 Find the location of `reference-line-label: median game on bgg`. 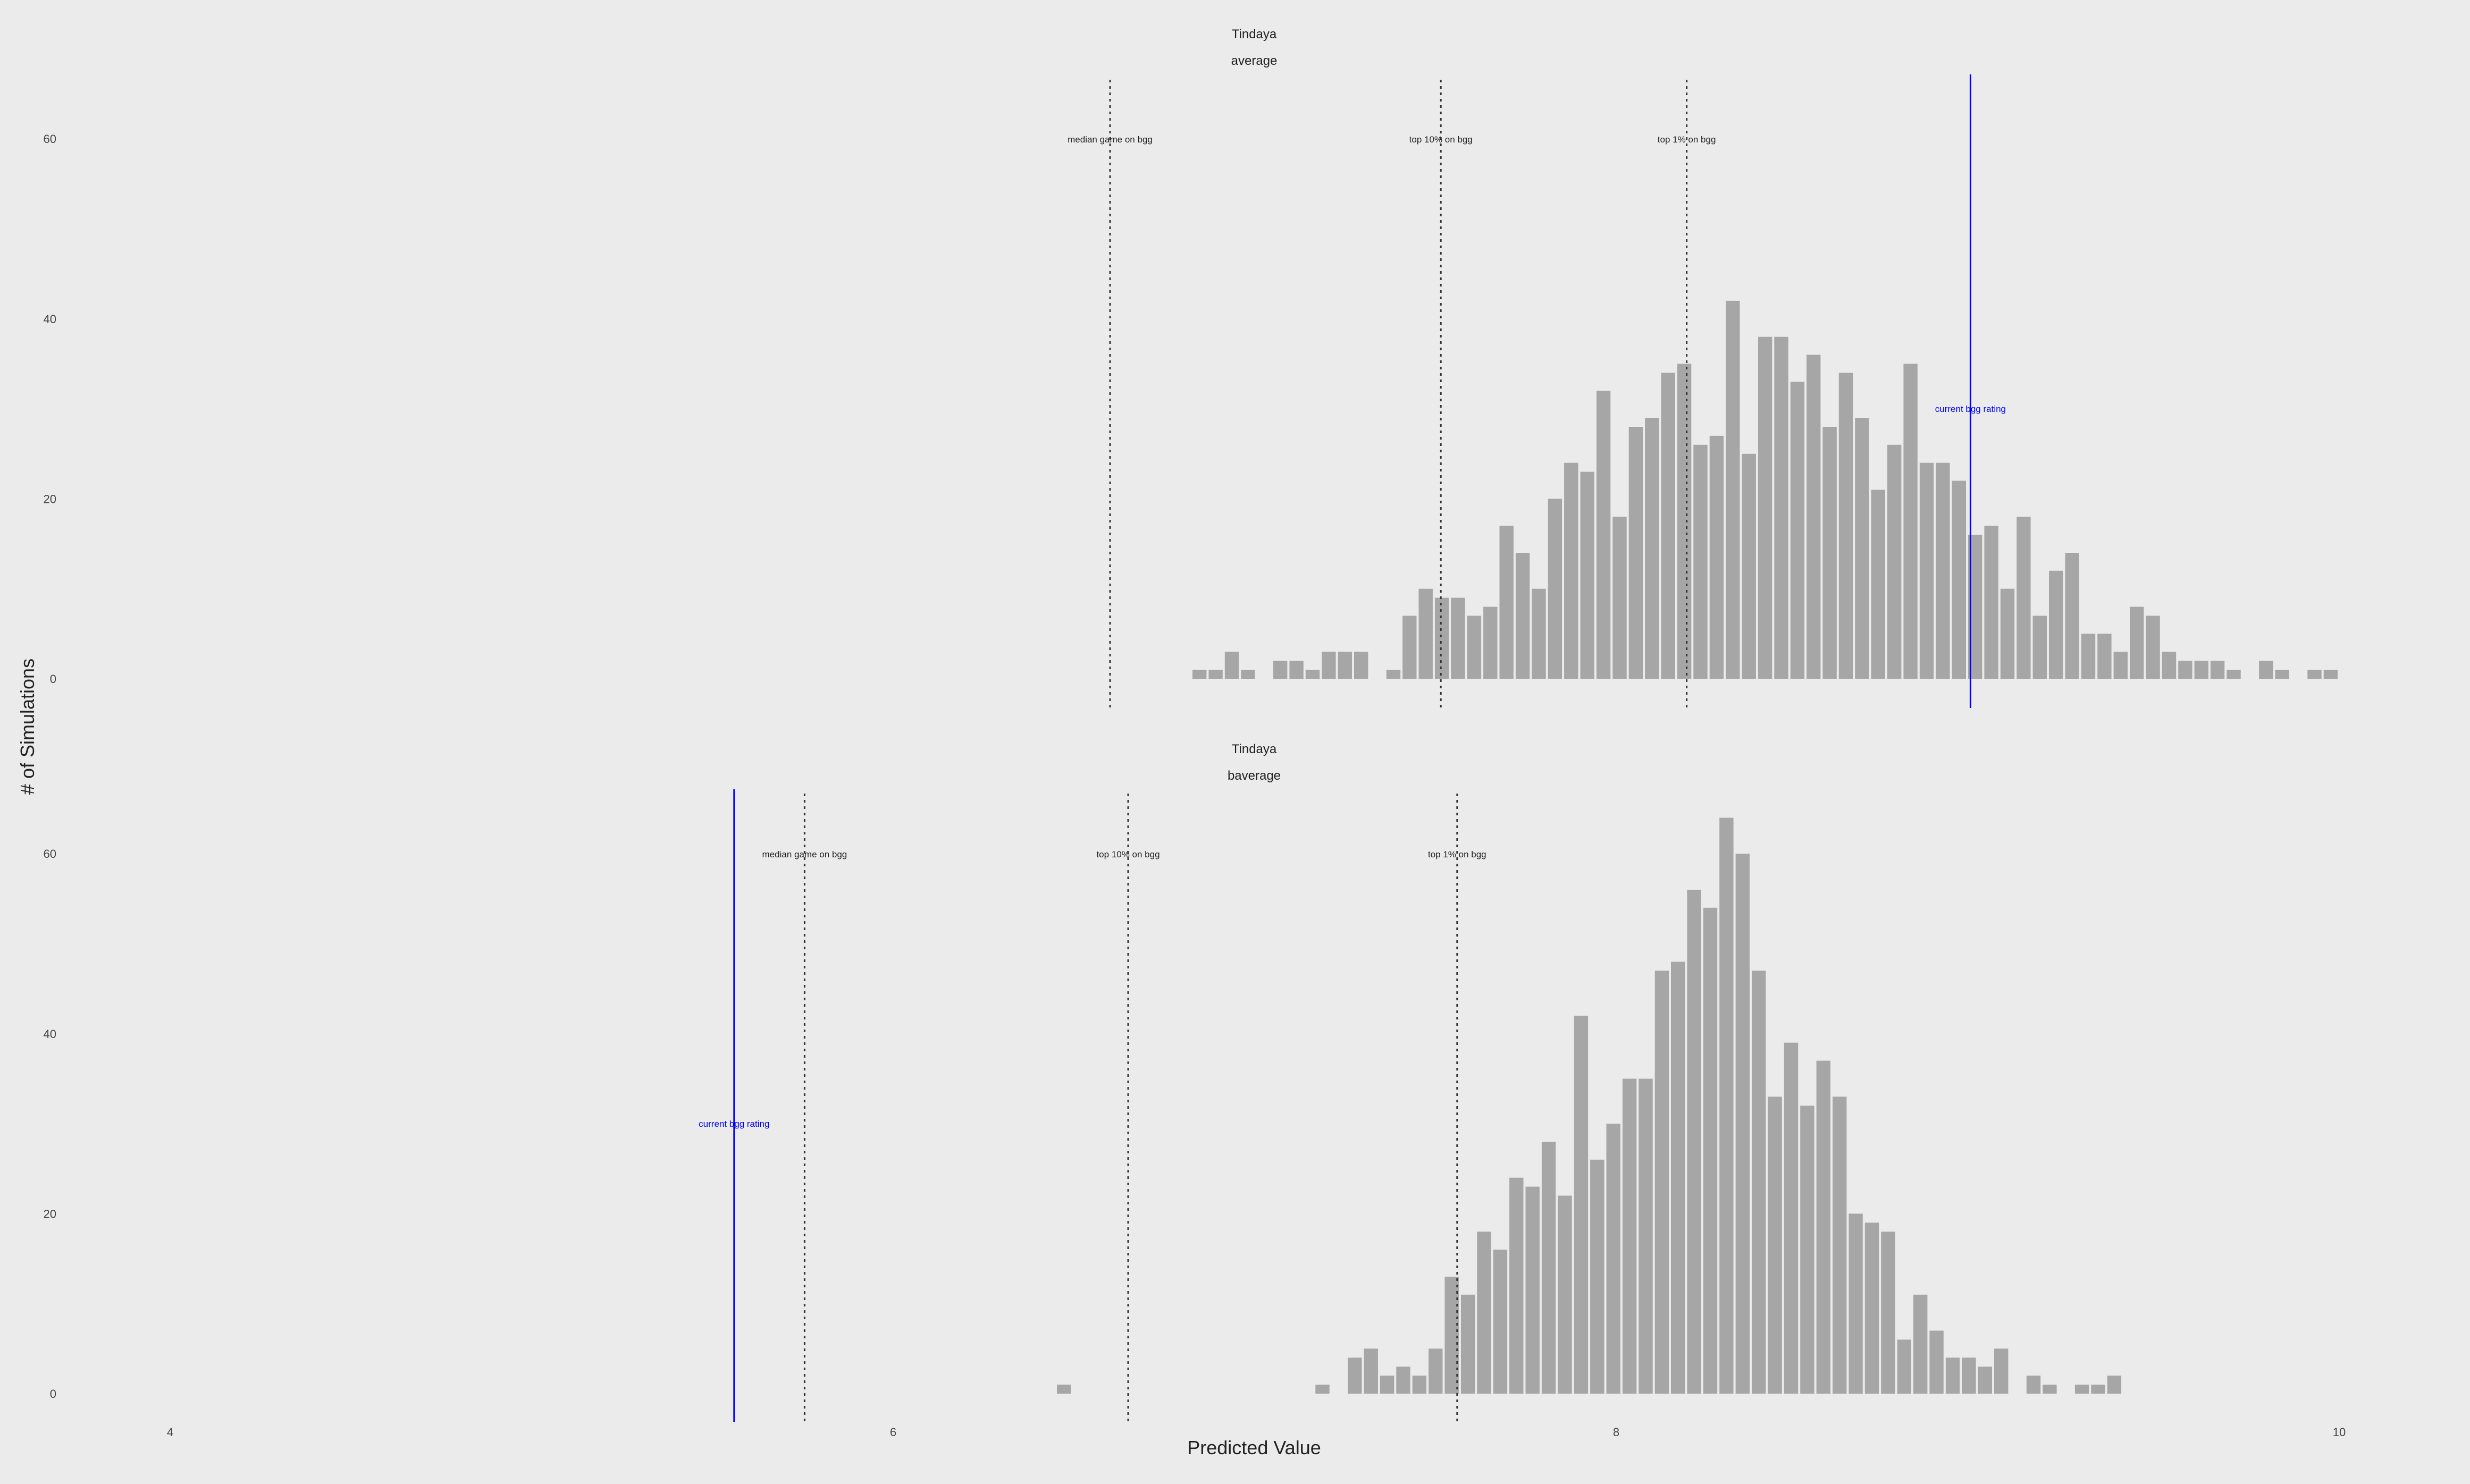

reference-line-label: median game on bgg is located at coordinates (804, 854).